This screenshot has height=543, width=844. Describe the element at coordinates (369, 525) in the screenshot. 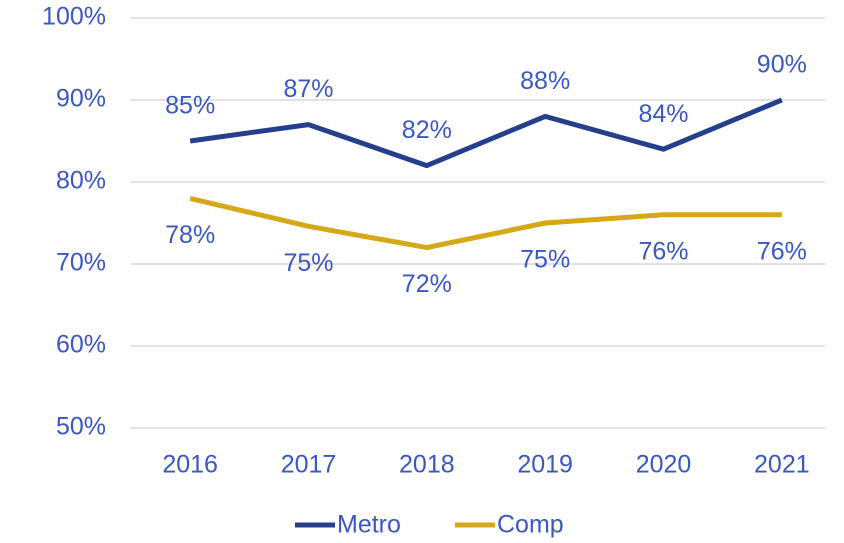

I see `legend-label: Metro` at that location.